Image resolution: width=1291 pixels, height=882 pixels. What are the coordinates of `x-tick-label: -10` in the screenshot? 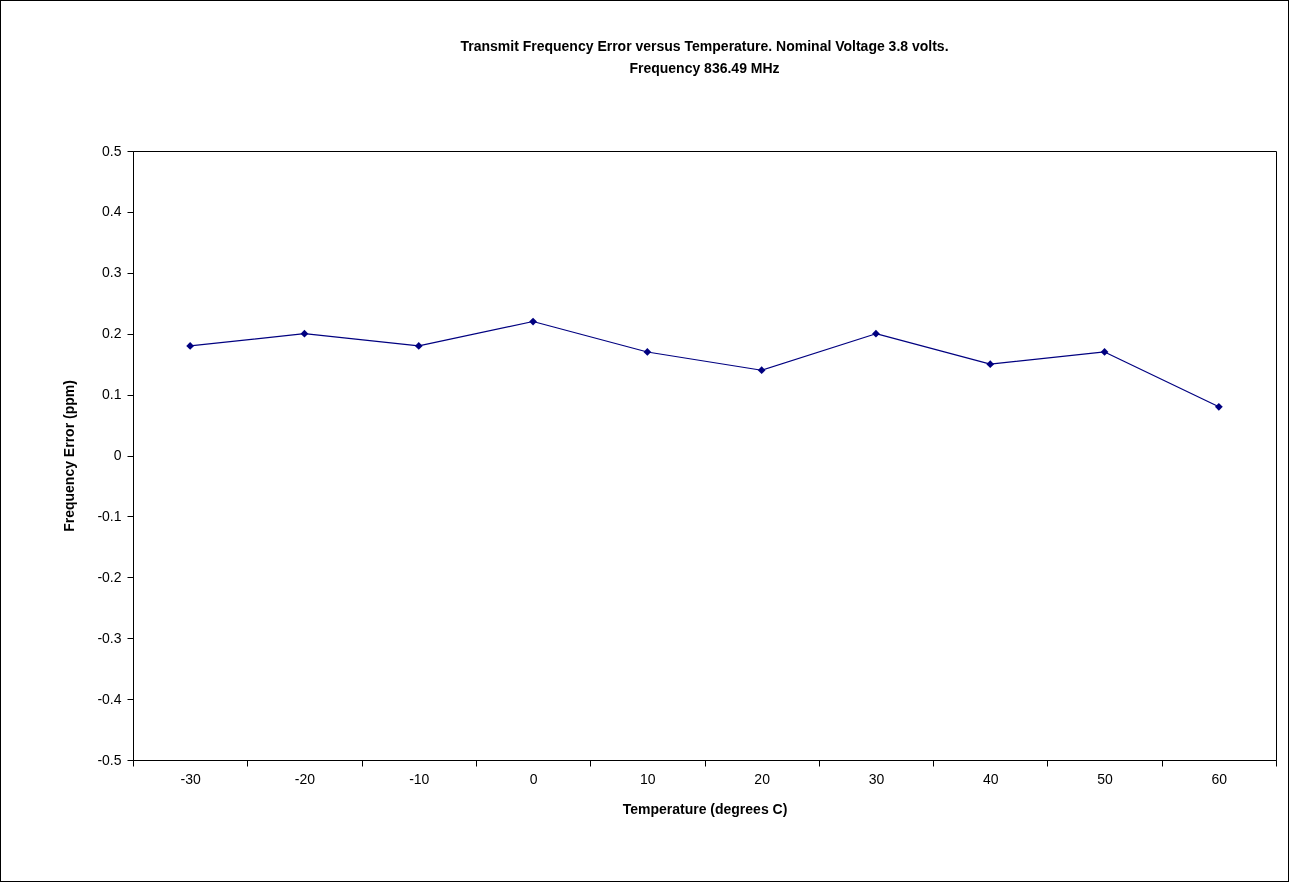 It's located at (419, 778).